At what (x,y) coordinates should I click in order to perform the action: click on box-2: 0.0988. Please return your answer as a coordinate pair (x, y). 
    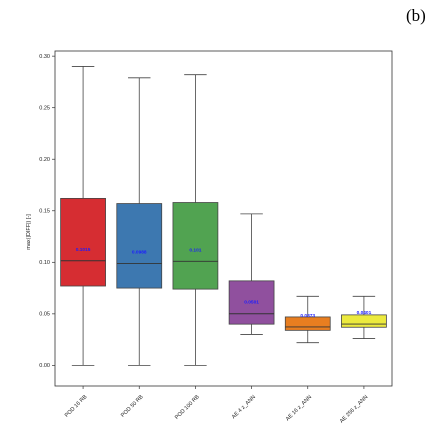
    Looking at the image, I should click on (139, 221).